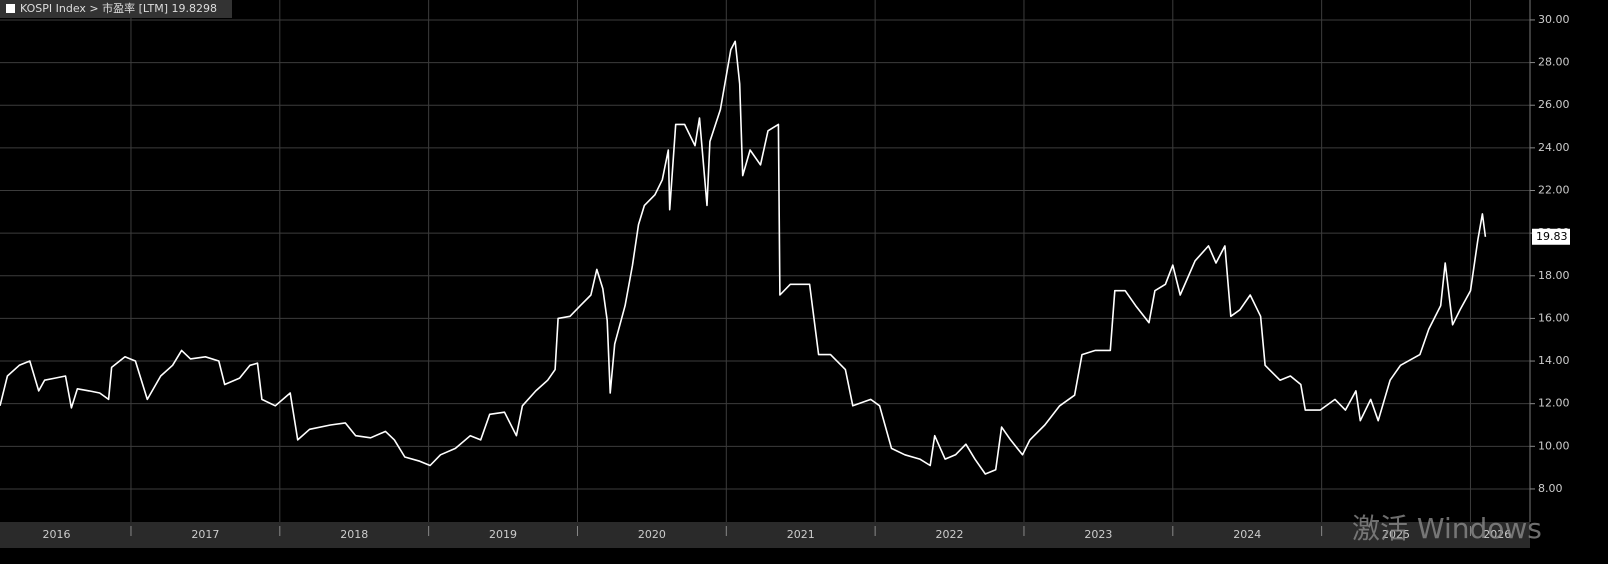 This screenshot has width=1608, height=564. Describe the element at coordinates (1554, 403) in the screenshot. I see `y-tick-label: 12.00` at that location.